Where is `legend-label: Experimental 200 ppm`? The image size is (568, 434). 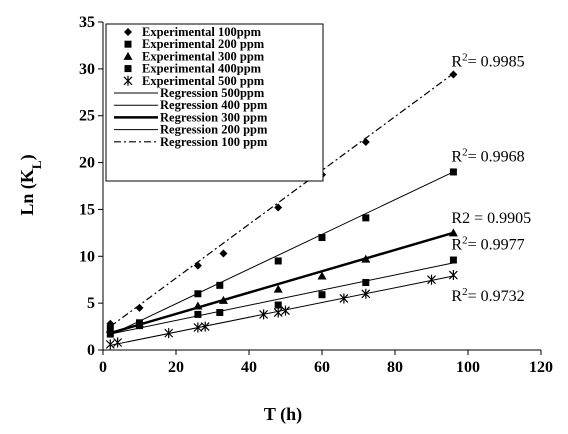
legend-label: Experimental 200 ppm is located at coordinates (203, 44).